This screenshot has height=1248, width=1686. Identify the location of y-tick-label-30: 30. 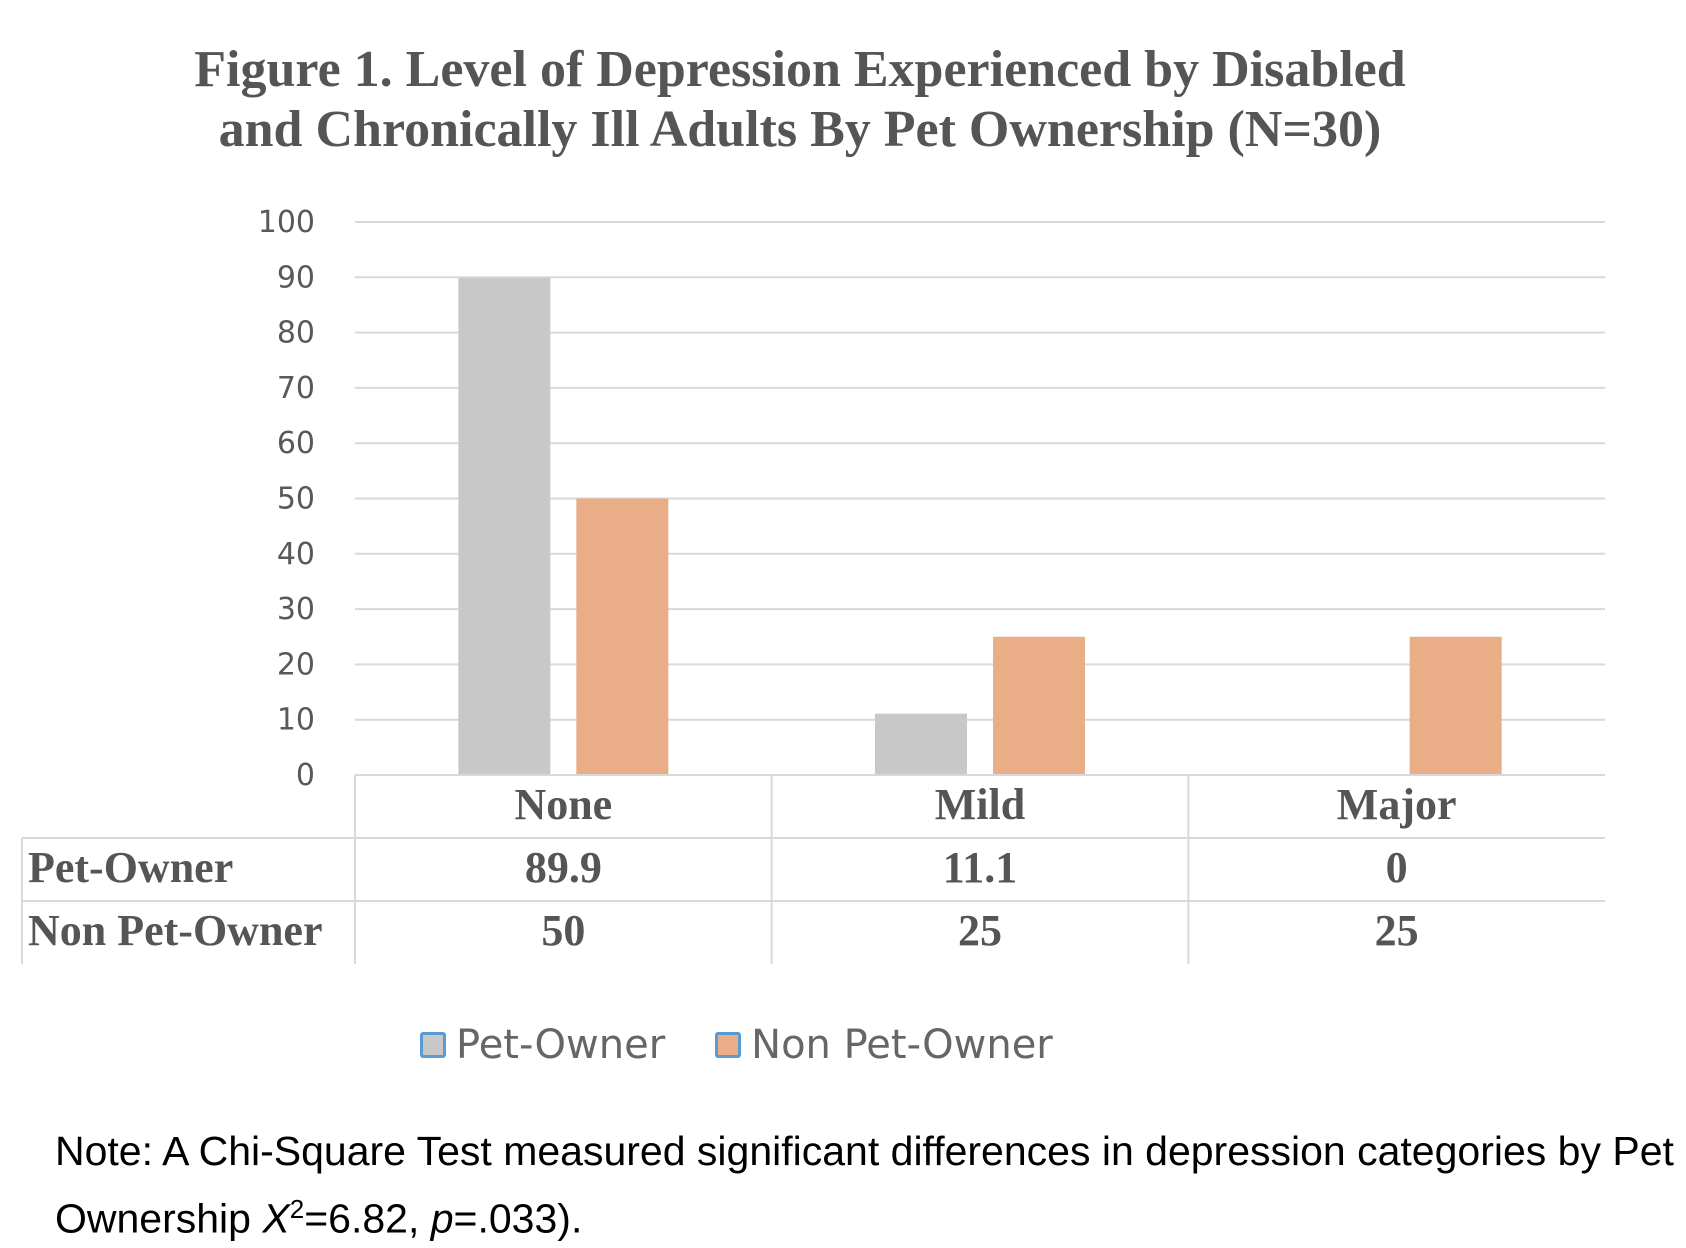
(296, 609).